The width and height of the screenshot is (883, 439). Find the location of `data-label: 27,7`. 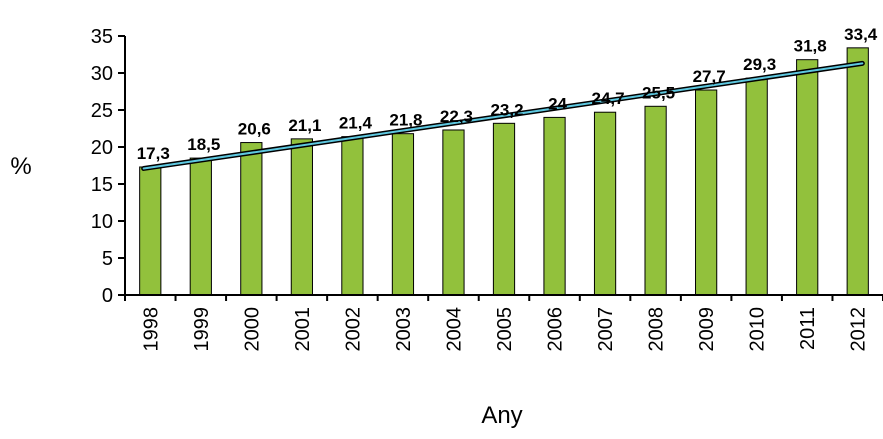

data-label: 27,7 is located at coordinates (709, 76).